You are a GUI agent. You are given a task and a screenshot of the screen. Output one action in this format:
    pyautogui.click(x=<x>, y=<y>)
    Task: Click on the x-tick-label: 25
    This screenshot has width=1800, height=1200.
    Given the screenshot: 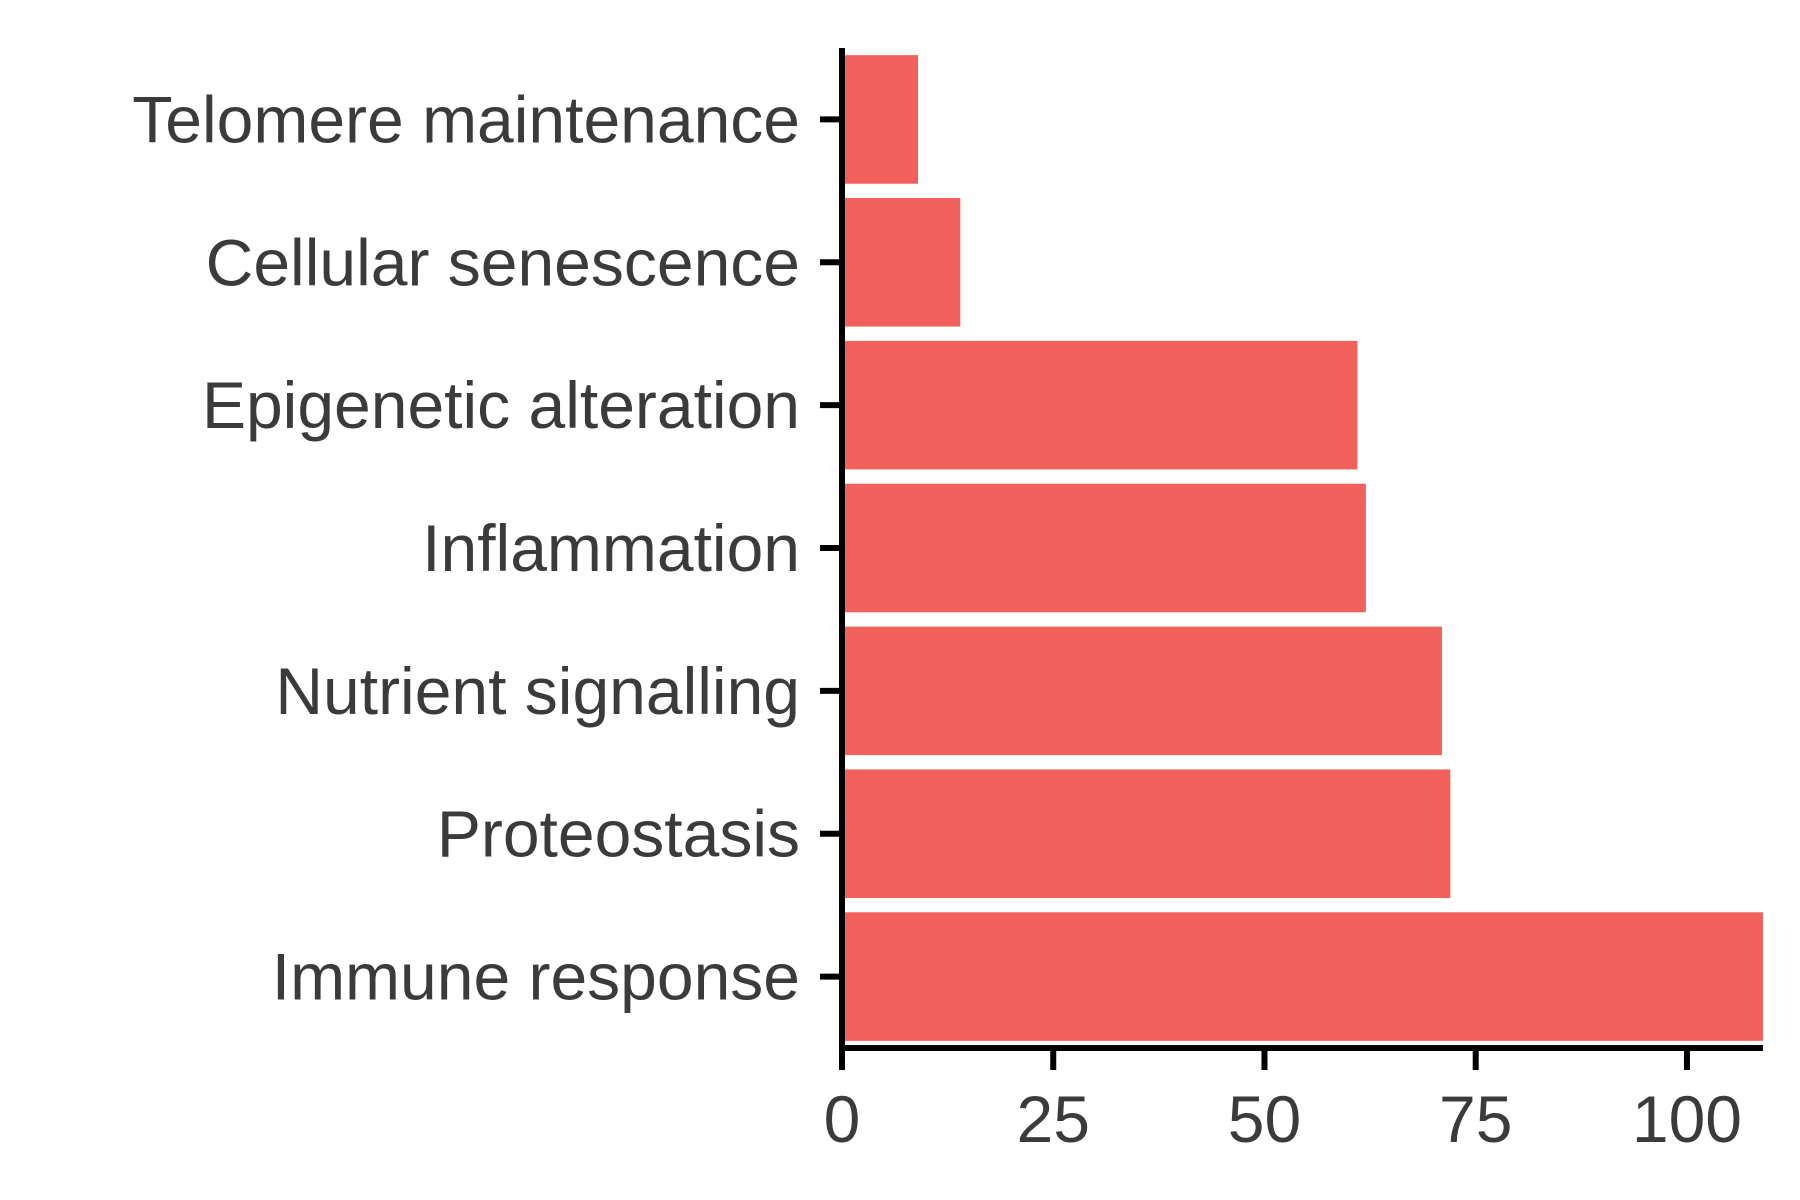 What is the action you would take?
    pyautogui.click(x=1053, y=1119)
    